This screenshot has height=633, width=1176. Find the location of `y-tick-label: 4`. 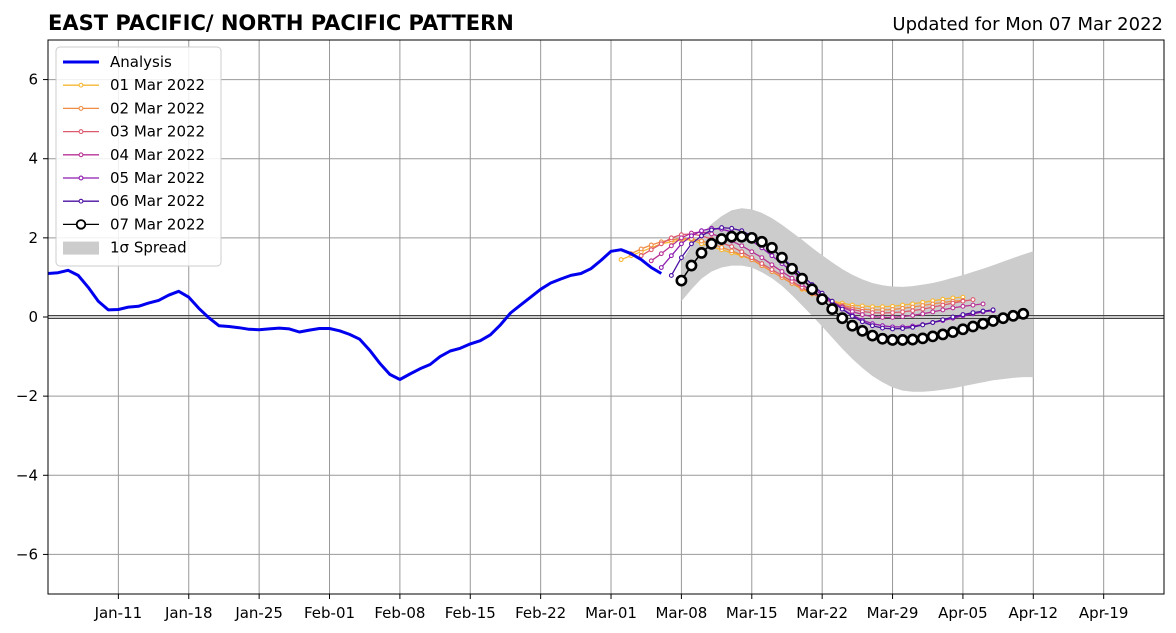

y-tick-label: 4 is located at coordinates (33, 159).